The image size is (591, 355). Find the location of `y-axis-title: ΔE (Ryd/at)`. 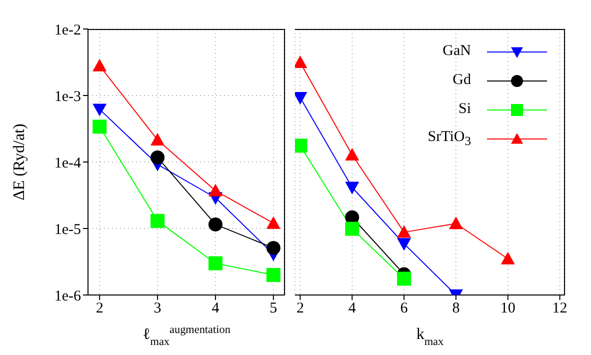

y-axis-title: ΔE (Ryd/at) is located at coordinates (19, 162).